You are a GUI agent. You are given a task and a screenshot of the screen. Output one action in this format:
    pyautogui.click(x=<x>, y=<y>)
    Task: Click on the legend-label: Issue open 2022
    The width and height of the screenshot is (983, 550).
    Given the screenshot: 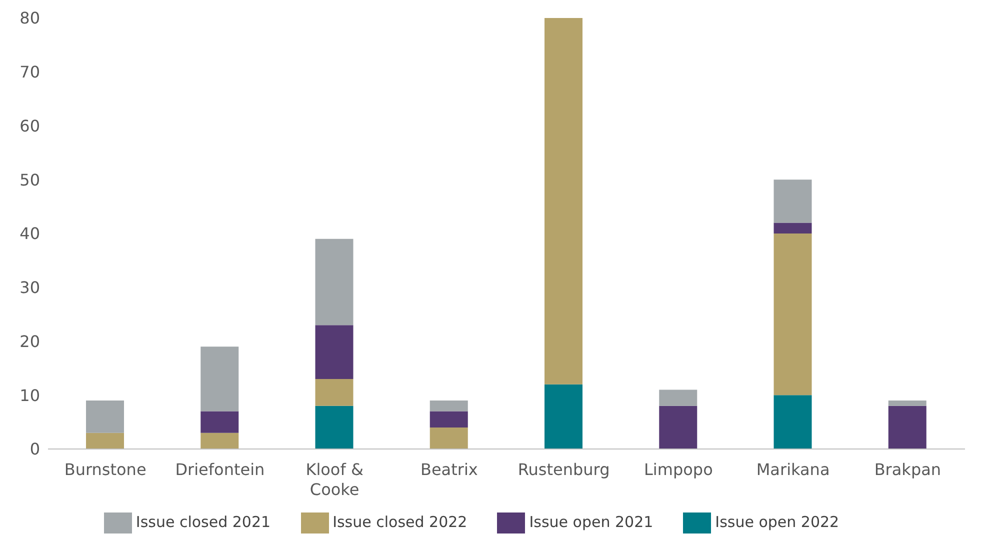 What is the action you would take?
    pyautogui.click(x=777, y=522)
    